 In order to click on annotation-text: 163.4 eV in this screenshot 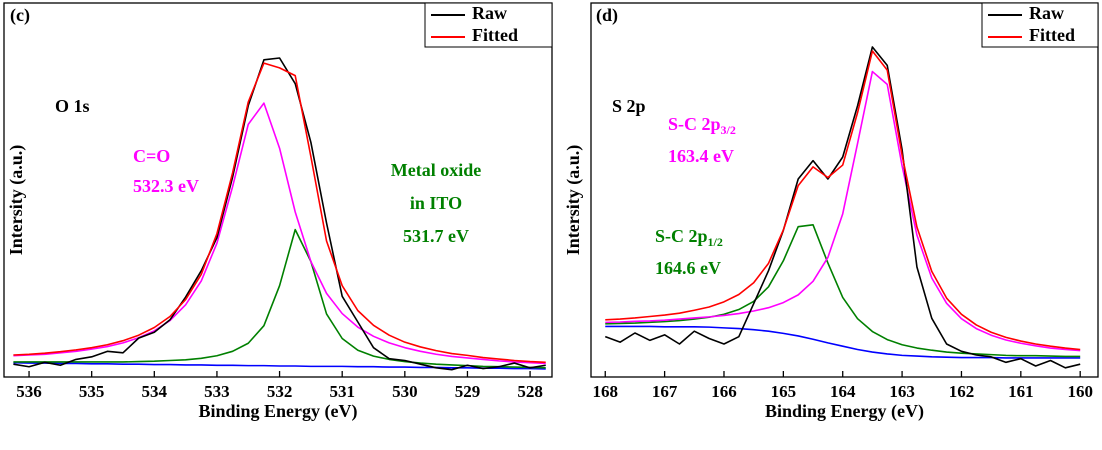, I will do `click(701, 156)`.